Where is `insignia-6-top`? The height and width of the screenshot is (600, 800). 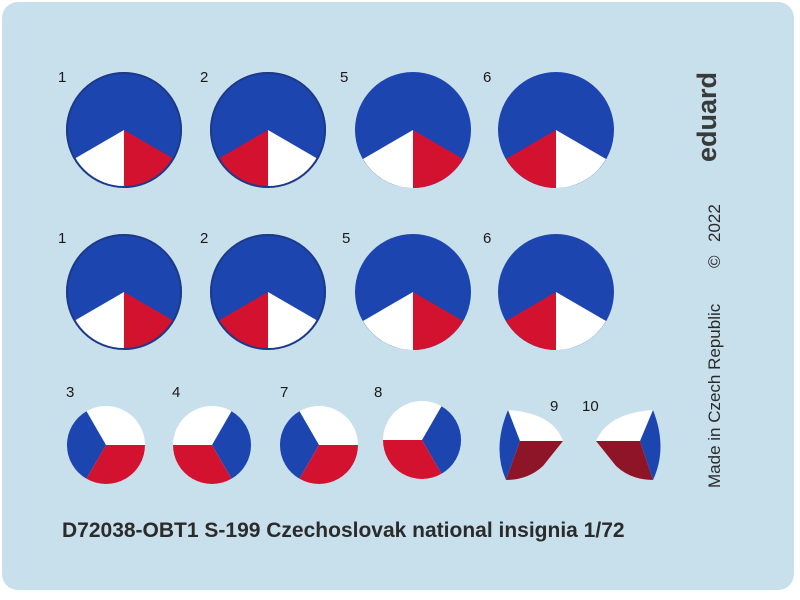
insignia-6-top is located at coordinates (556, 130).